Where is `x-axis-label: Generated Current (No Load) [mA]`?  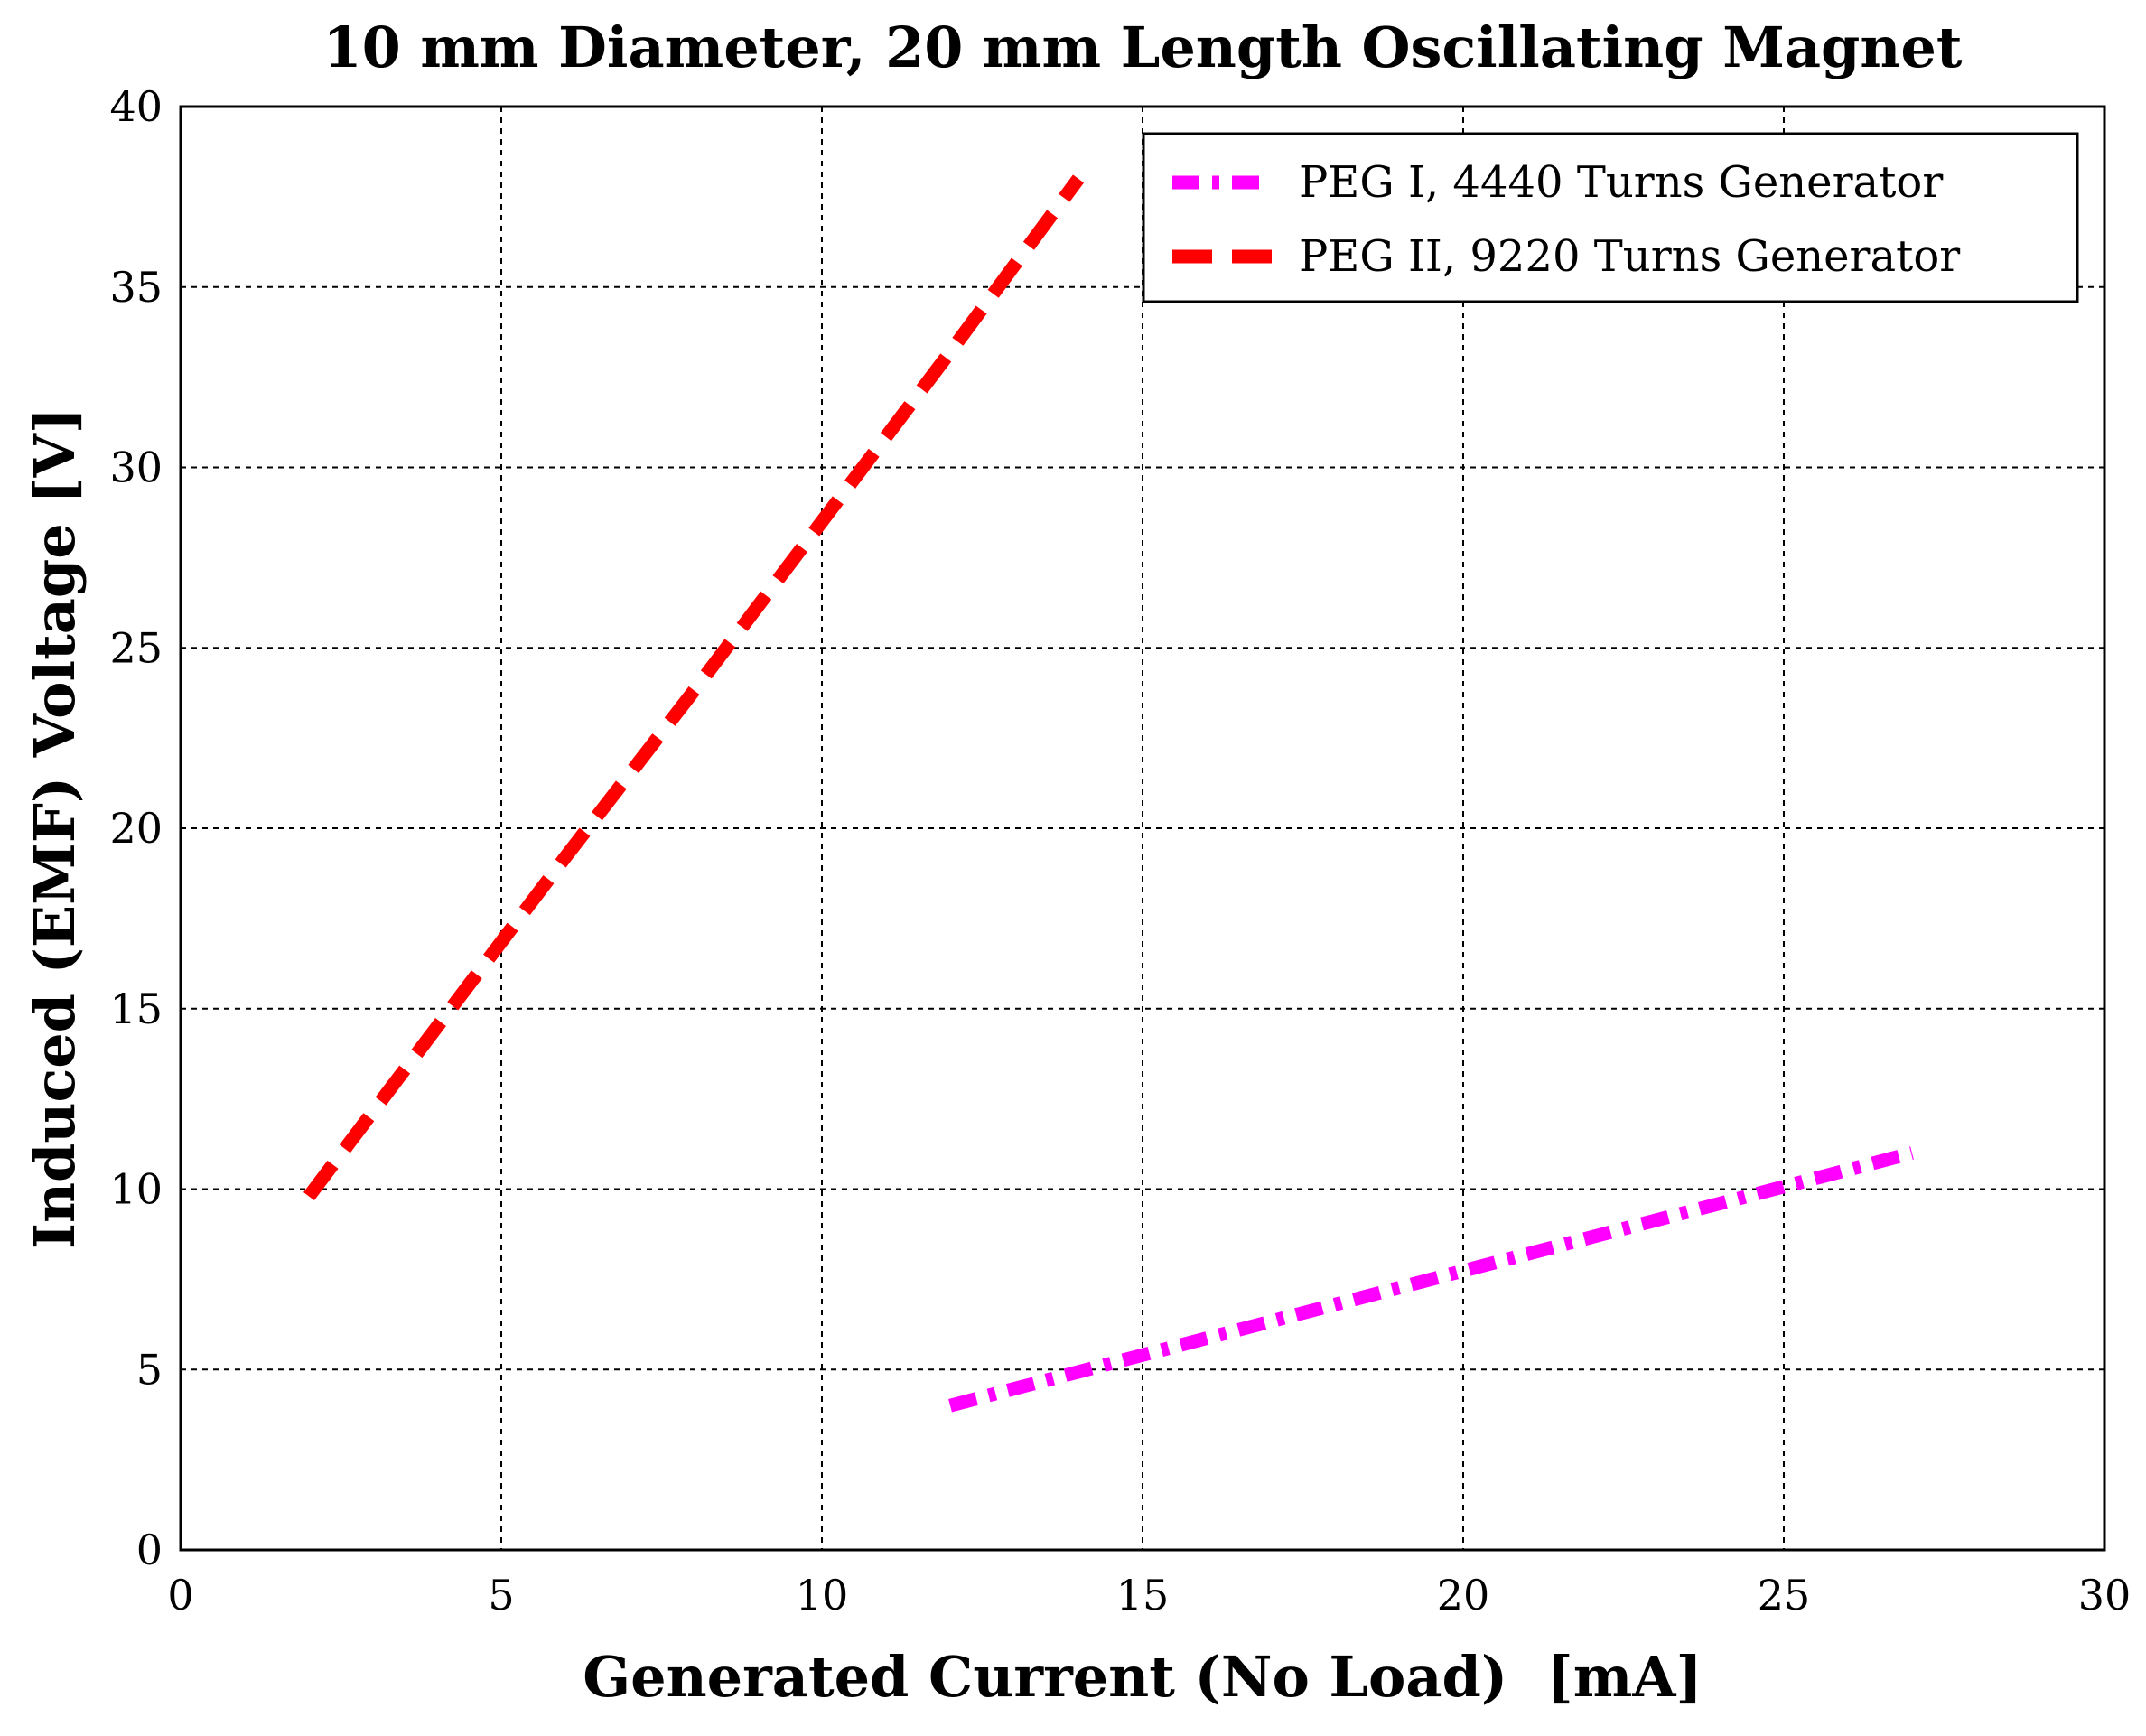 x-axis-label: Generated Current (No Load) [mA] is located at coordinates (1143, 1677).